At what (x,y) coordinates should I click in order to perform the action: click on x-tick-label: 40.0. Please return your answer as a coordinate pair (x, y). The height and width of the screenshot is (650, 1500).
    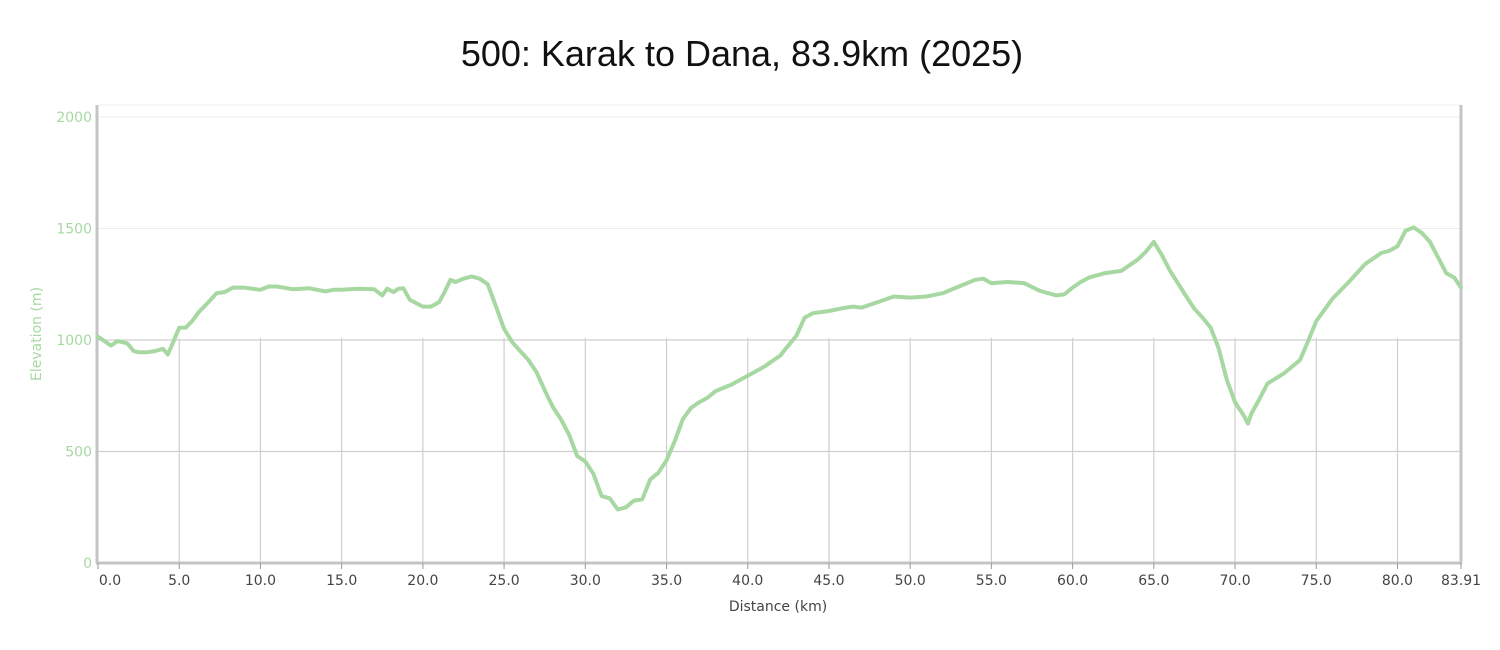
    Looking at the image, I should click on (747, 581).